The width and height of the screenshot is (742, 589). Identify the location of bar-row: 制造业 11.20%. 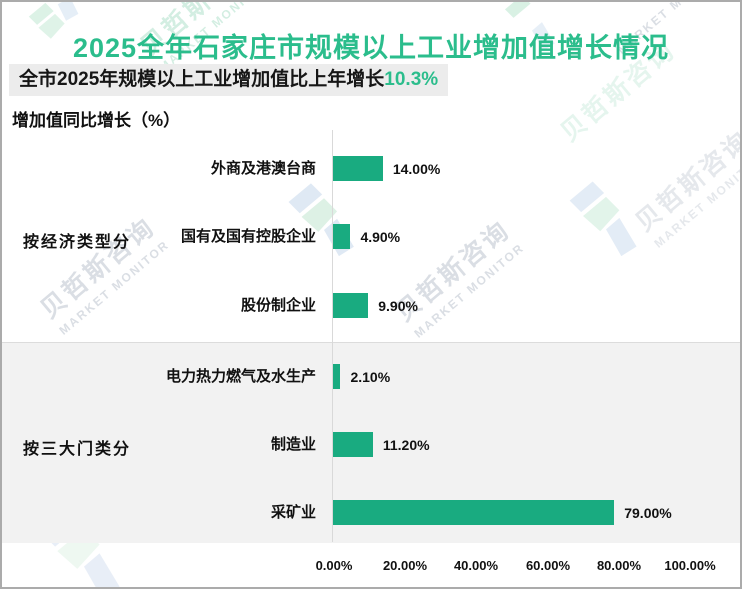
(371, 444).